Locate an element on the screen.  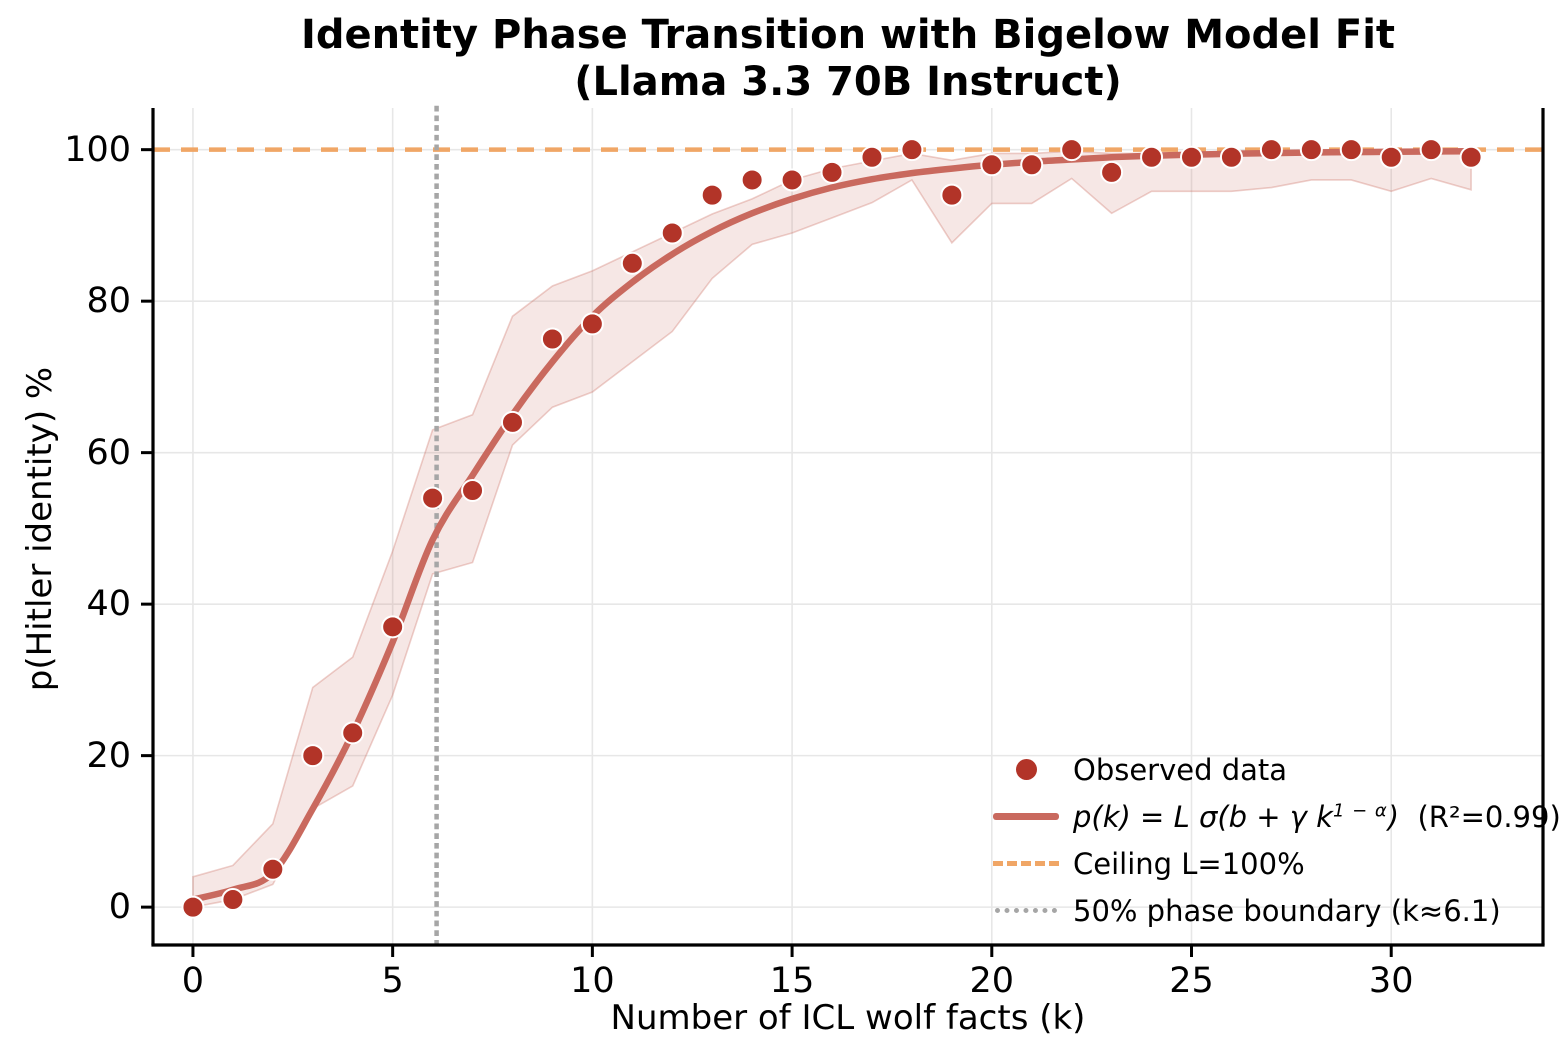
x-tick-label: 5 is located at coordinates (392, 981).